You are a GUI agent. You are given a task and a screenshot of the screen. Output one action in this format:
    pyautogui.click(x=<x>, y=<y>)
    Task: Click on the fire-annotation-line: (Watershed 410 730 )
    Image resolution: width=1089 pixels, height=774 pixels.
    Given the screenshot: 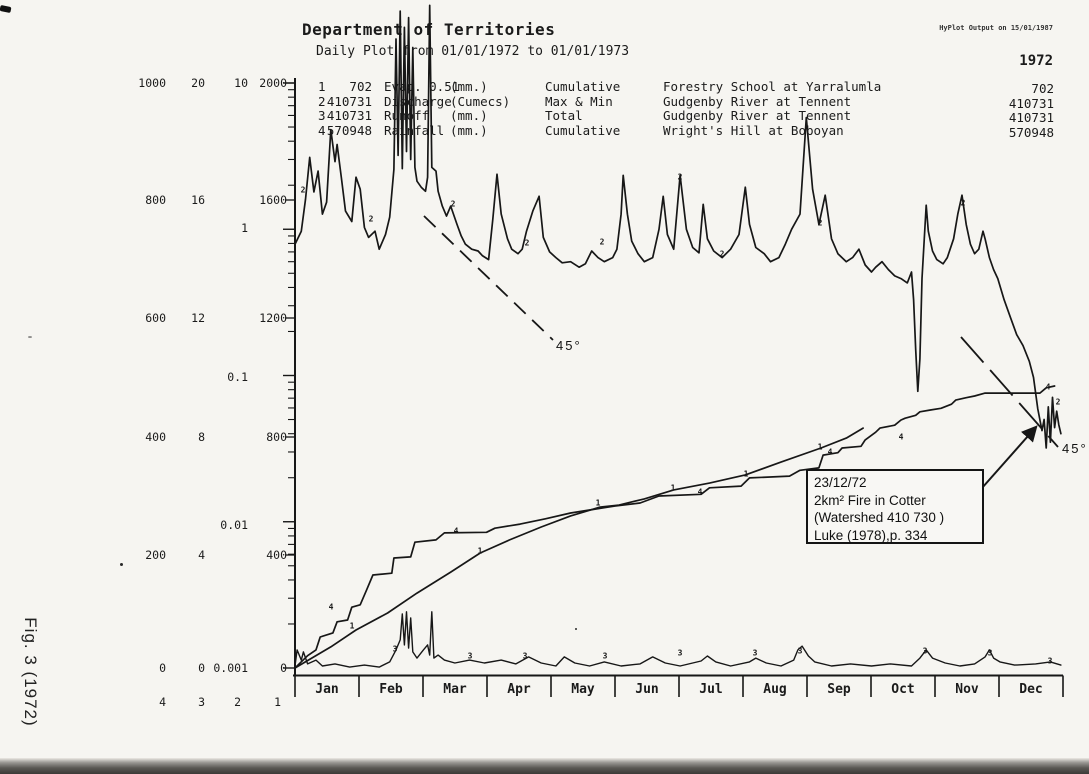 What is the action you would take?
    pyautogui.click(x=879, y=517)
    